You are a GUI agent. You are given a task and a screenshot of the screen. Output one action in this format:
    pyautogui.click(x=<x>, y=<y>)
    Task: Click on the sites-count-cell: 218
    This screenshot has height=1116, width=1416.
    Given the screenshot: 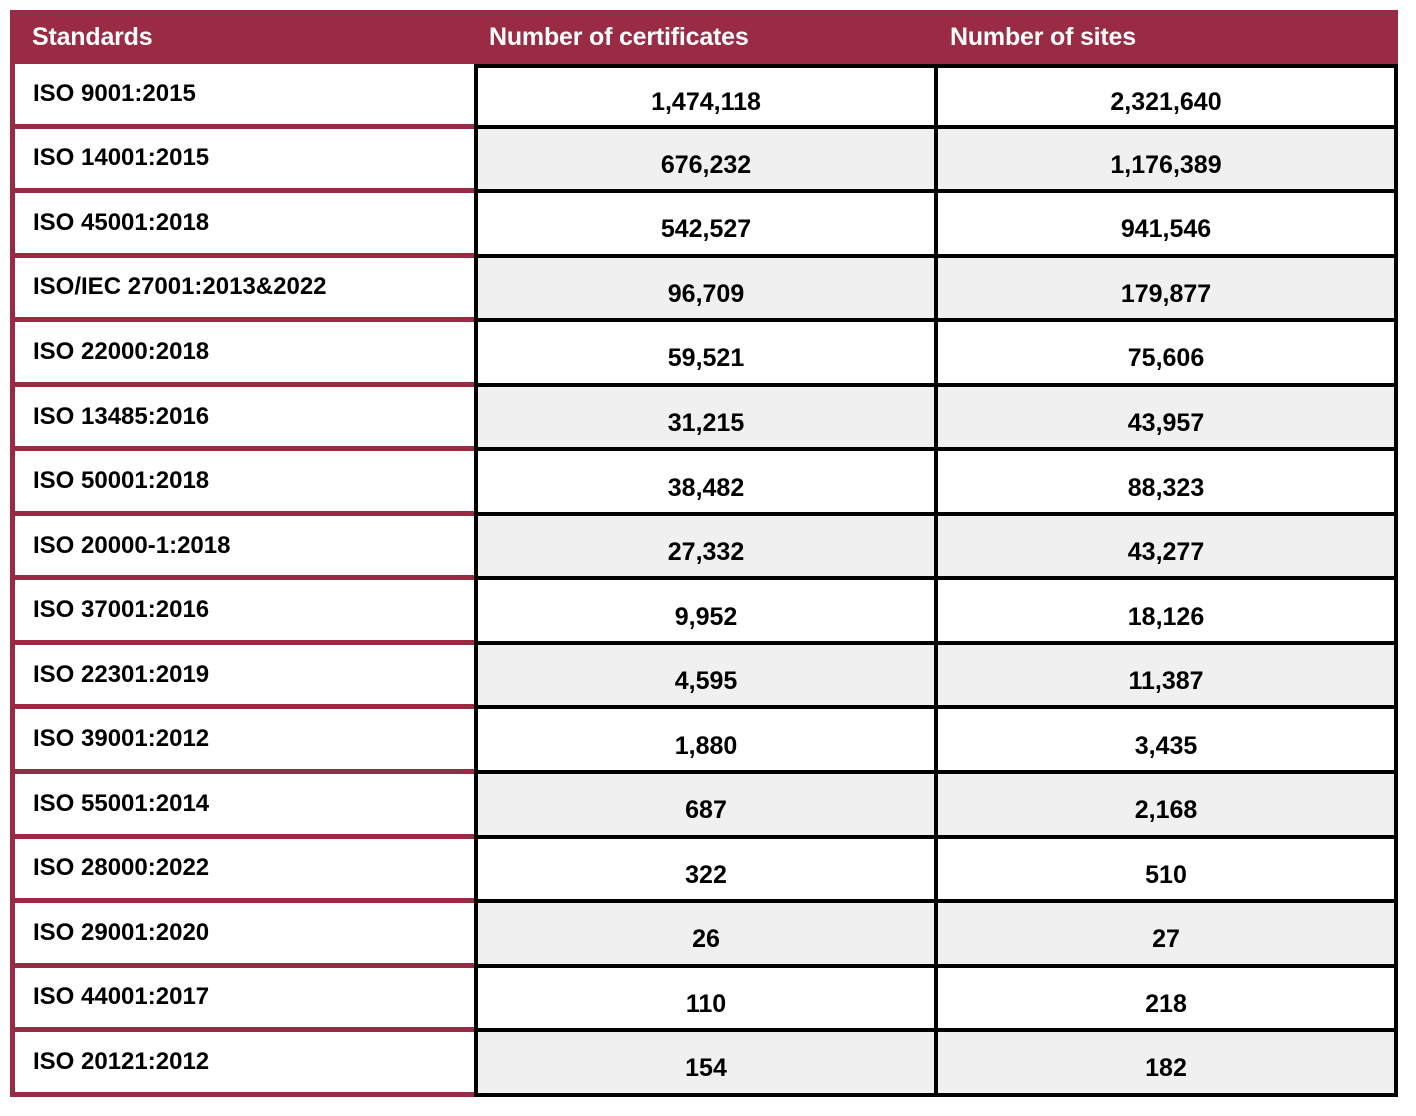 What is the action you would take?
    pyautogui.click(x=1166, y=1000)
    